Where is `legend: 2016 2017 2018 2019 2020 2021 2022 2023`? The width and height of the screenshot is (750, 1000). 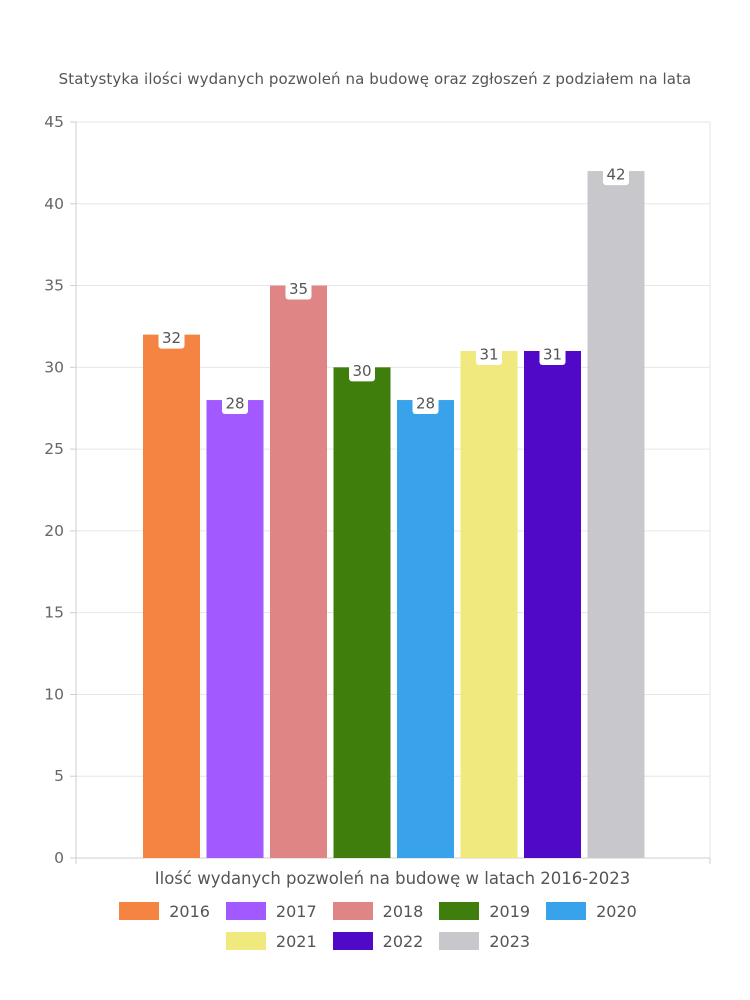 legend: 2016 2017 2018 2019 2020 2021 2022 2023 is located at coordinates (380, 926).